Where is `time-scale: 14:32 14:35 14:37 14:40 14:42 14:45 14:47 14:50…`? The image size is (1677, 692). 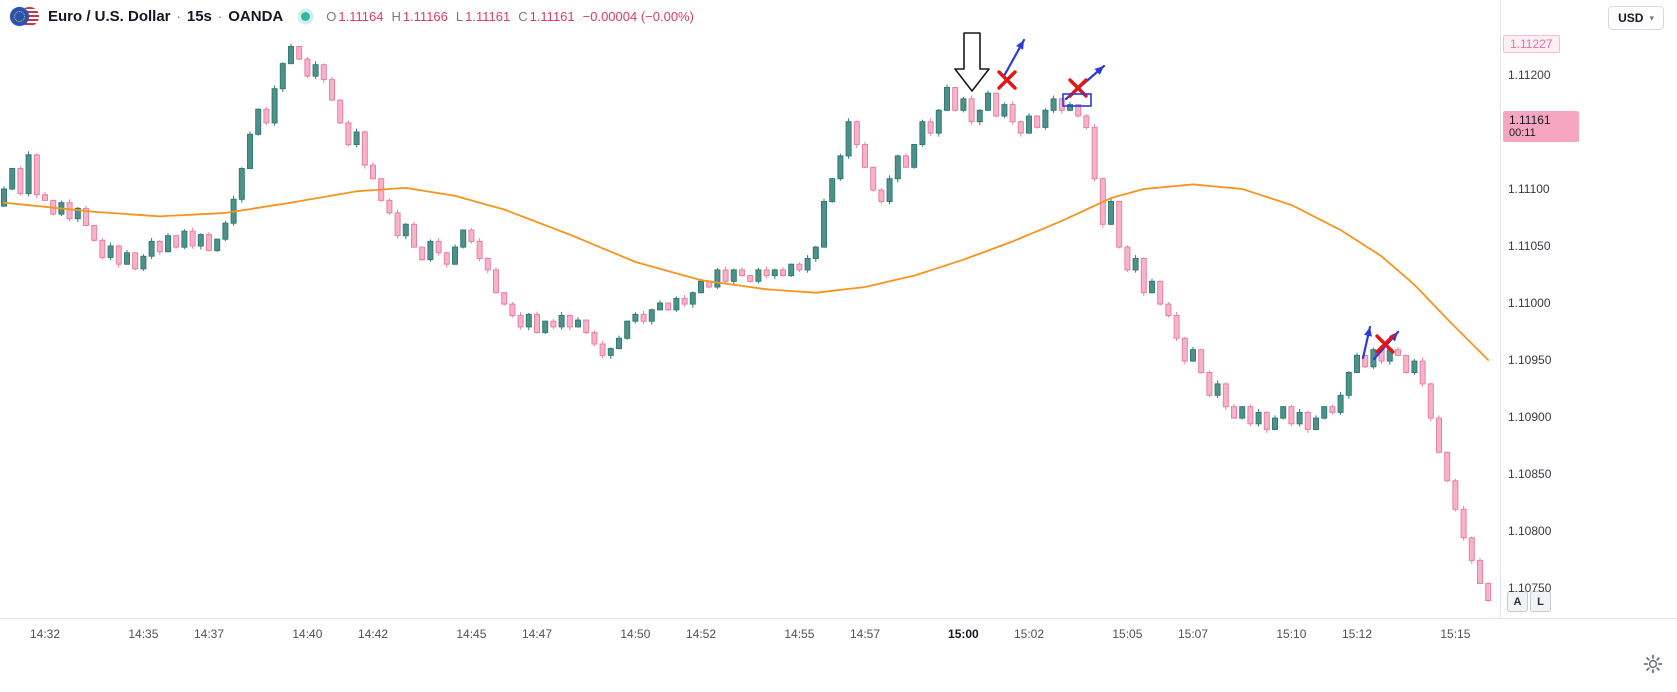
time-scale: 14:32 14:35 14:37 14:40 14:42 14:45 14:47 14:50… is located at coordinates (838, 655).